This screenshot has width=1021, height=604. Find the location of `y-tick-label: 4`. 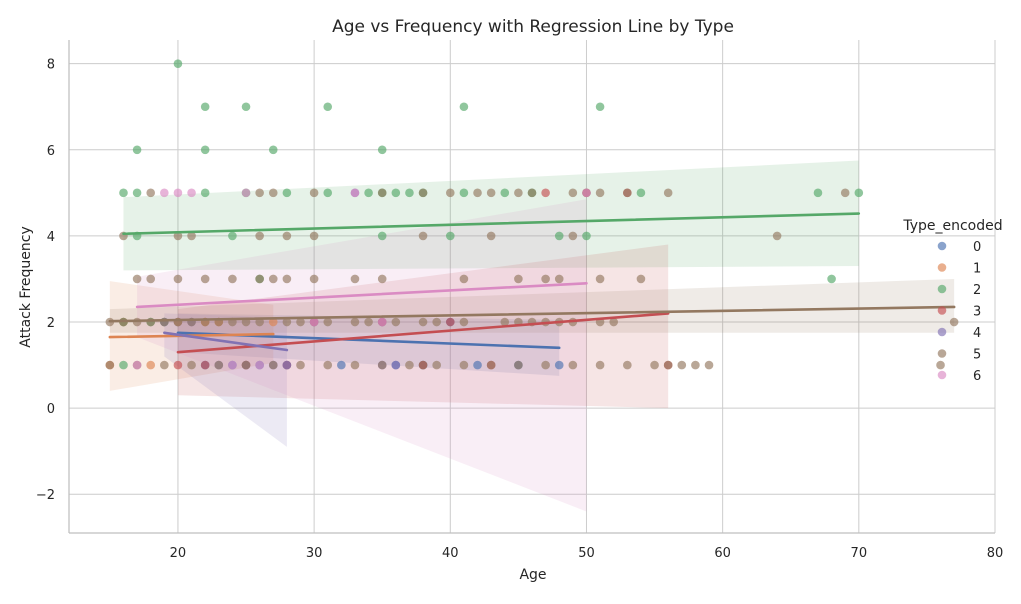

y-tick-label: 4 is located at coordinates (51, 237).